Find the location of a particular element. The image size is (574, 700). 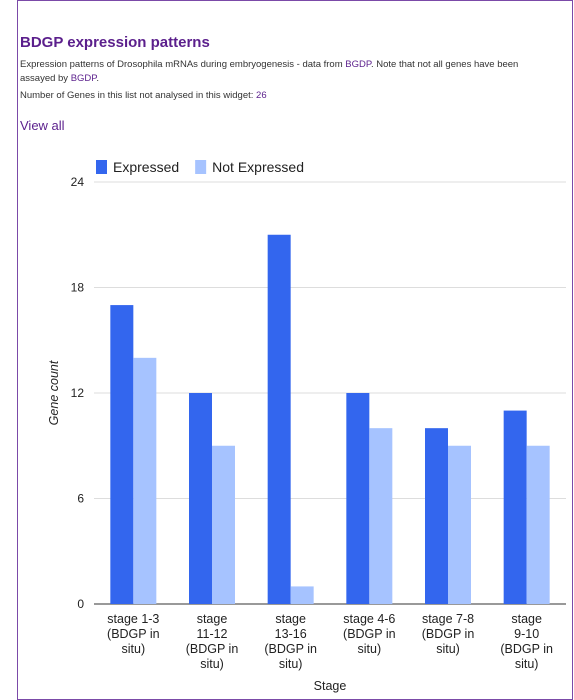

x-axis-label: Stage is located at coordinates (330, 686).